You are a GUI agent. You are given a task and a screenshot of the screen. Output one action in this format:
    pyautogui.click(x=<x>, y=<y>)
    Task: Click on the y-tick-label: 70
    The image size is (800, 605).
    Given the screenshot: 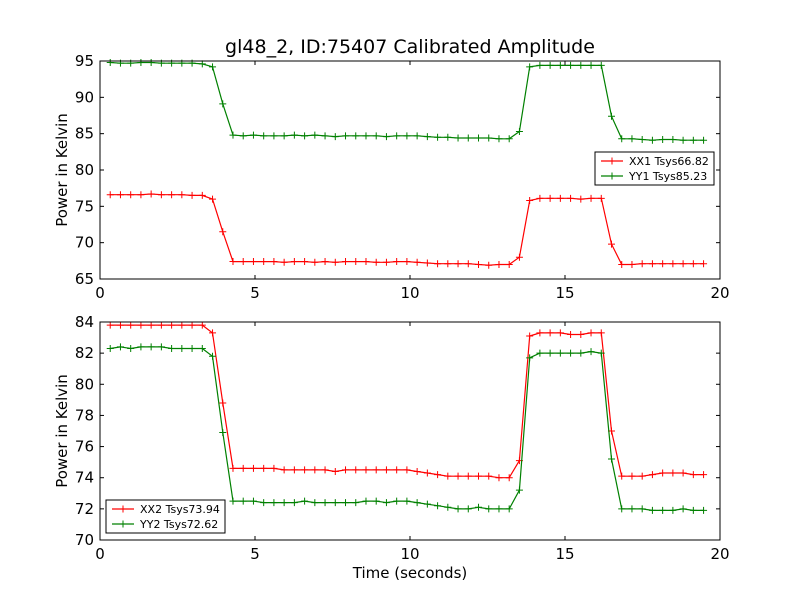 What is the action you would take?
    pyautogui.click(x=84, y=243)
    